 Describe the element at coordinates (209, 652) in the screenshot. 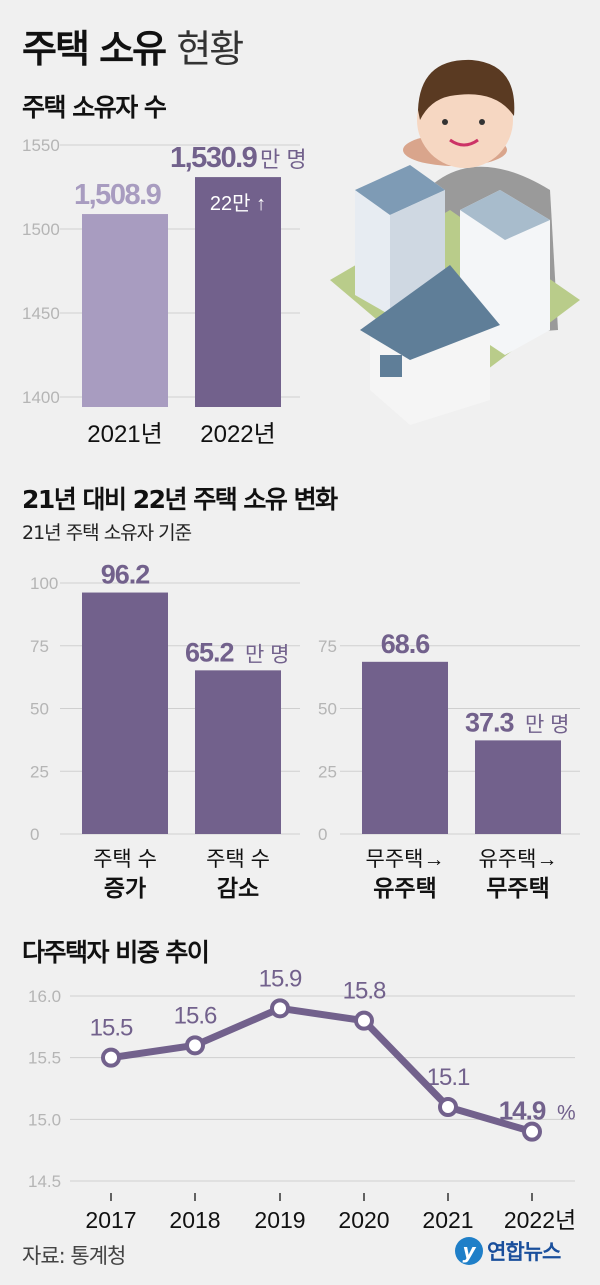

I see `value-label: 65.2` at that location.